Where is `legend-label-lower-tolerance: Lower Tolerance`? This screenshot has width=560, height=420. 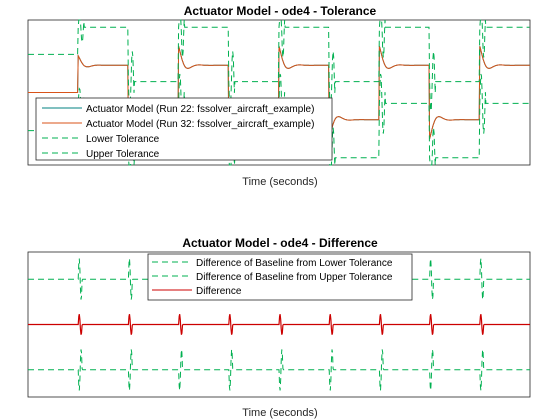 legend-label-lower-tolerance: Lower Tolerance is located at coordinates (123, 139).